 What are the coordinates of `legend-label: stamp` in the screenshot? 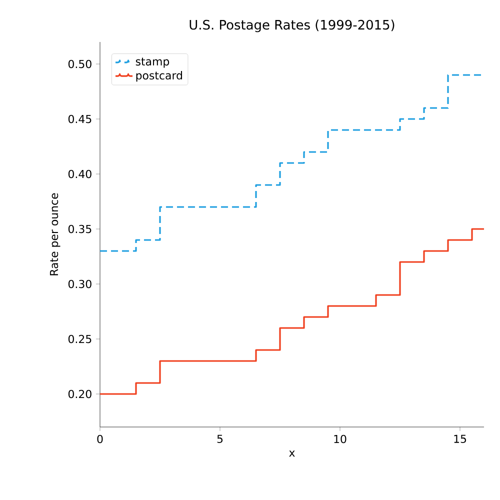 It's located at (153, 63).